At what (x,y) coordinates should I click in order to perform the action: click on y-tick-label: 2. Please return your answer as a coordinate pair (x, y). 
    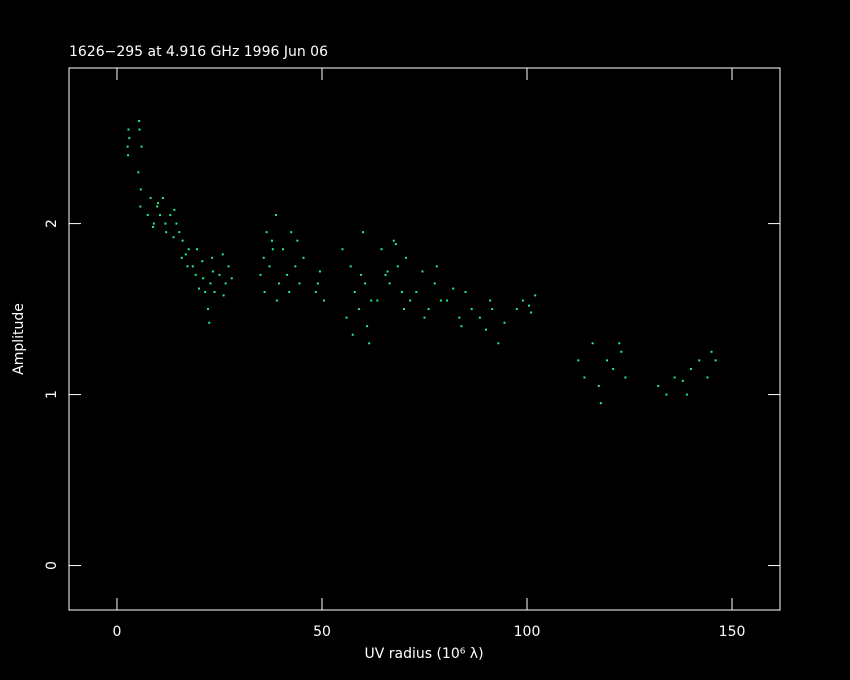
    Looking at the image, I should click on (52, 223).